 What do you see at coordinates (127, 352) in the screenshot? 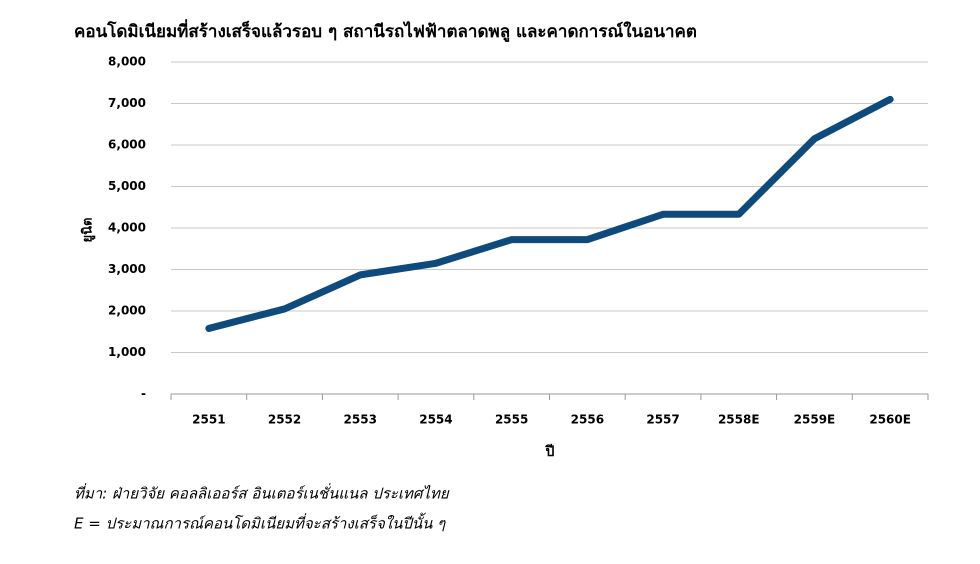
I see `y-tick-label: 1,000` at bounding box center [127, 352].